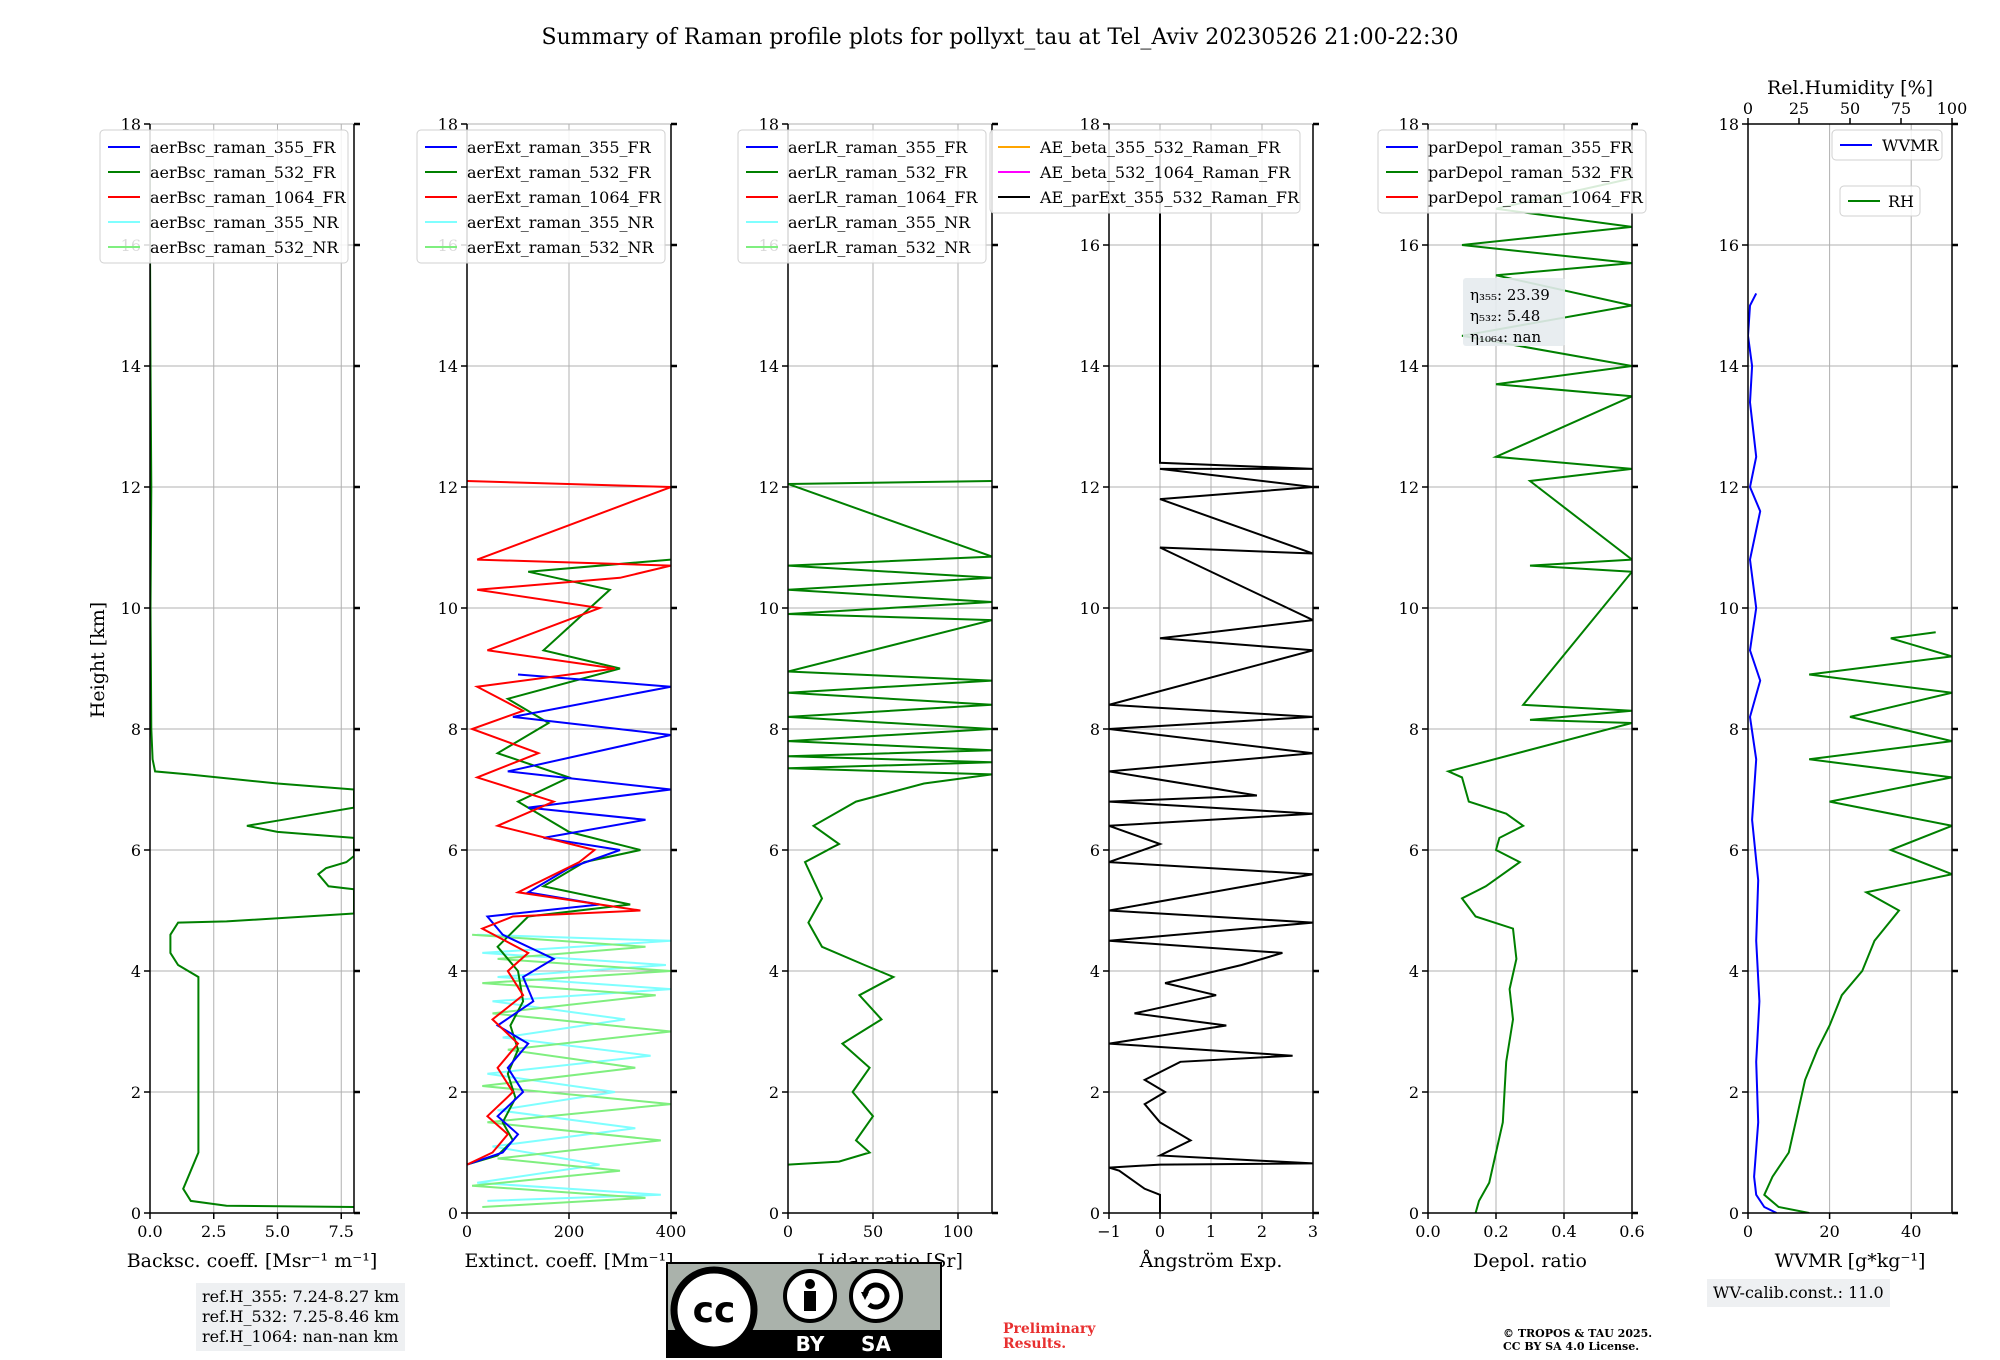 The image size is (2000, 1360). Describe the element at coordinates (878, 147) in the screenshot. I see `legend-label: aerLR_raman_355_FR` at that location.